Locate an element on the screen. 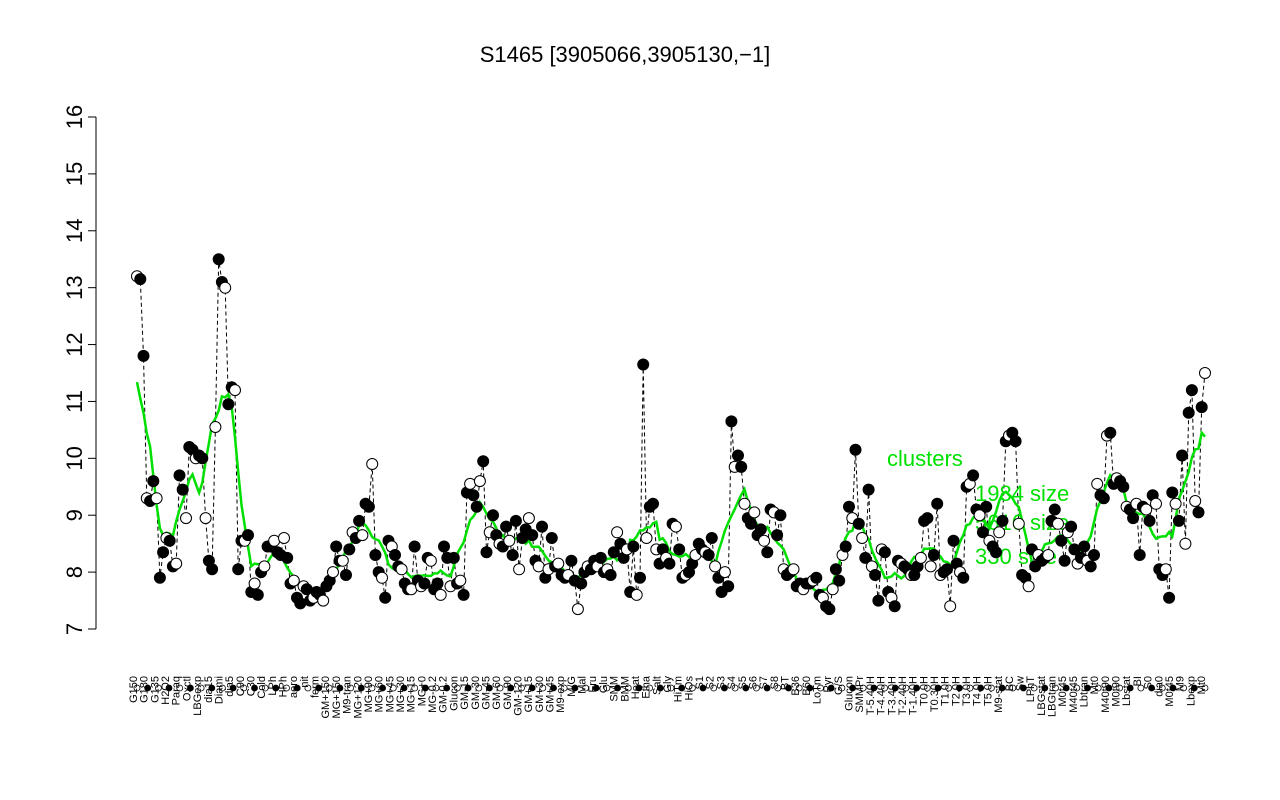 Image resolution: width=1280 pixels, height=800 pixels. x-tick-label: S4 is located at coordinates (732, 682).